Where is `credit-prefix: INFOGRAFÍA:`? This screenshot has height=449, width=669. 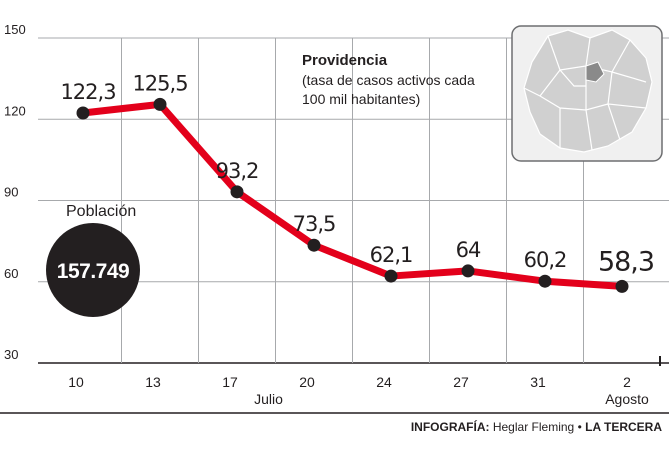
credit-prefix: INFOGRAFÍA: is located at coordinates (450, 426).